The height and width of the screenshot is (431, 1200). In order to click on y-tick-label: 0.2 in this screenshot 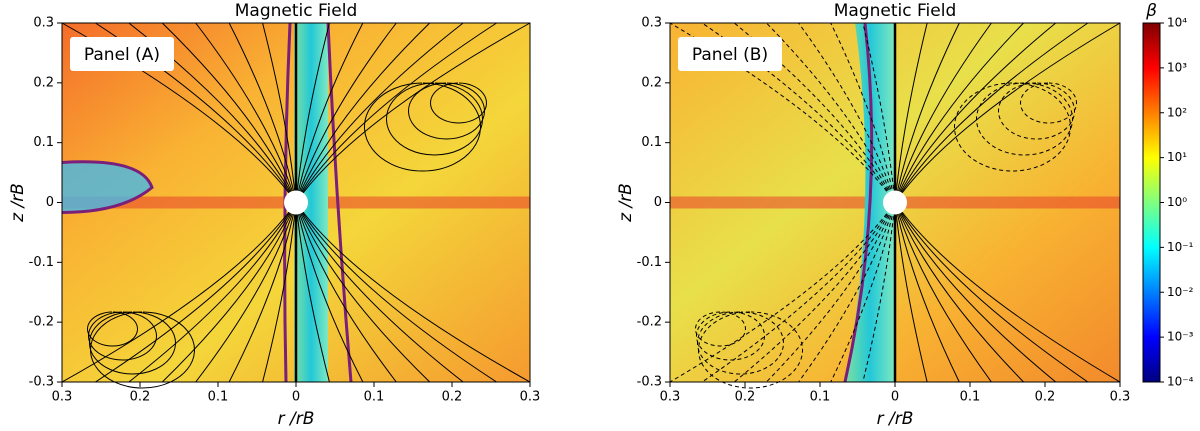, I will do `click(651, 82)`.